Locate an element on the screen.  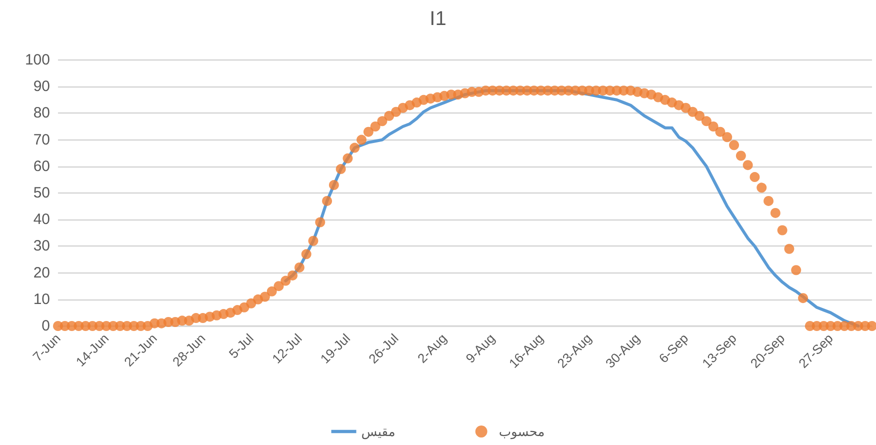
y-tick-label: 40 is located at coordinates (41, 219).